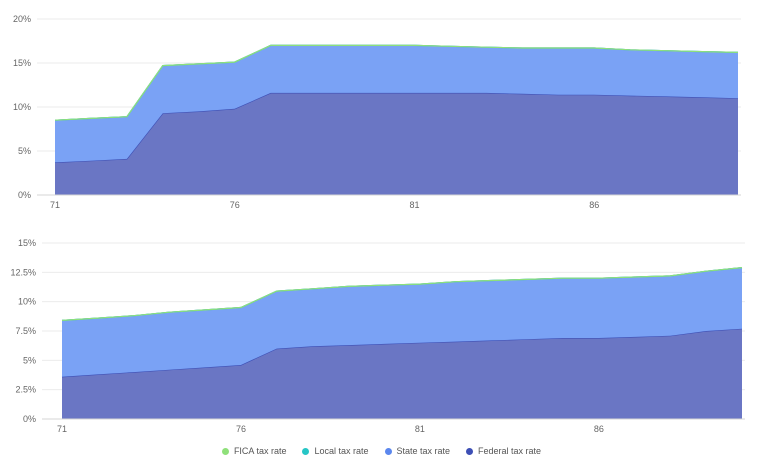 The width and height of the screenshot is (763, 470). I want to click on legend-label-fica: FICA tax rate, so click(260, 451).